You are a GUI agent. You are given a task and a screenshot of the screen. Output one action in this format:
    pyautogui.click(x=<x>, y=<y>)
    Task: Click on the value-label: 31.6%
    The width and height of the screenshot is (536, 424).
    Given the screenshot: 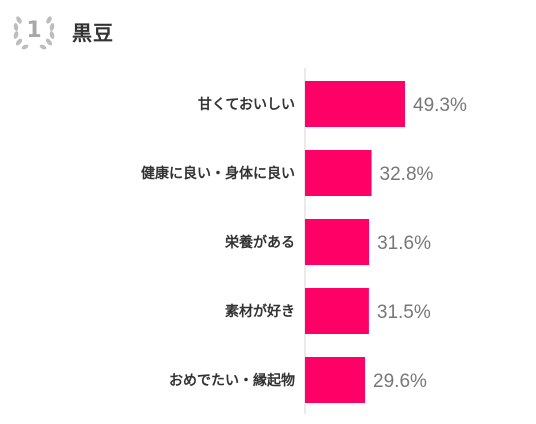 What is the action you would take?
    pyautogui.click(x=404, y=243)
    